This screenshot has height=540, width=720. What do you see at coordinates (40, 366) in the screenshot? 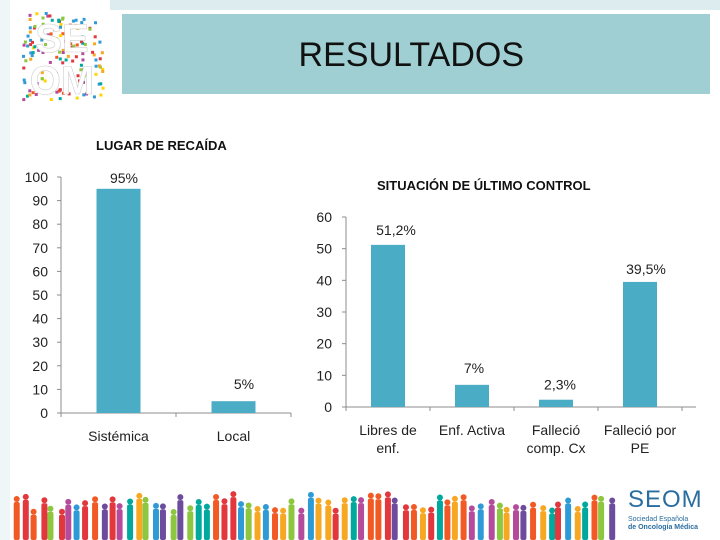
I see `y-tick-label: 20` at bounding box center [40, 366].